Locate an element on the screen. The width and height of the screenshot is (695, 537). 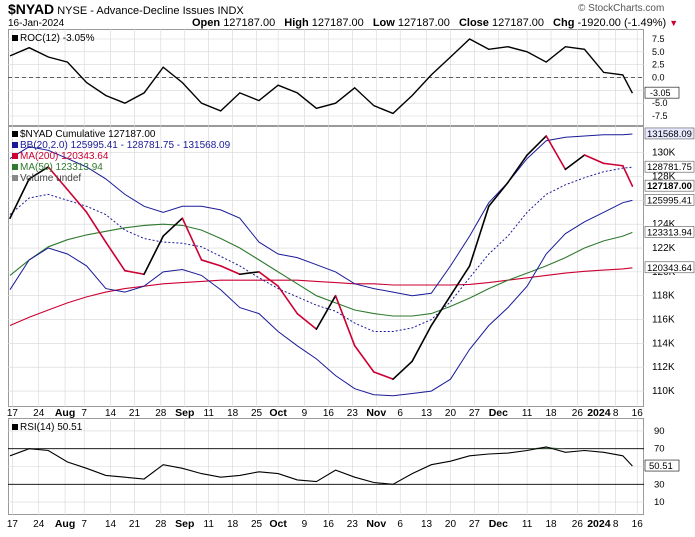
rsi-last-badge-text: 50.51 is located at coordinates (661, 466).